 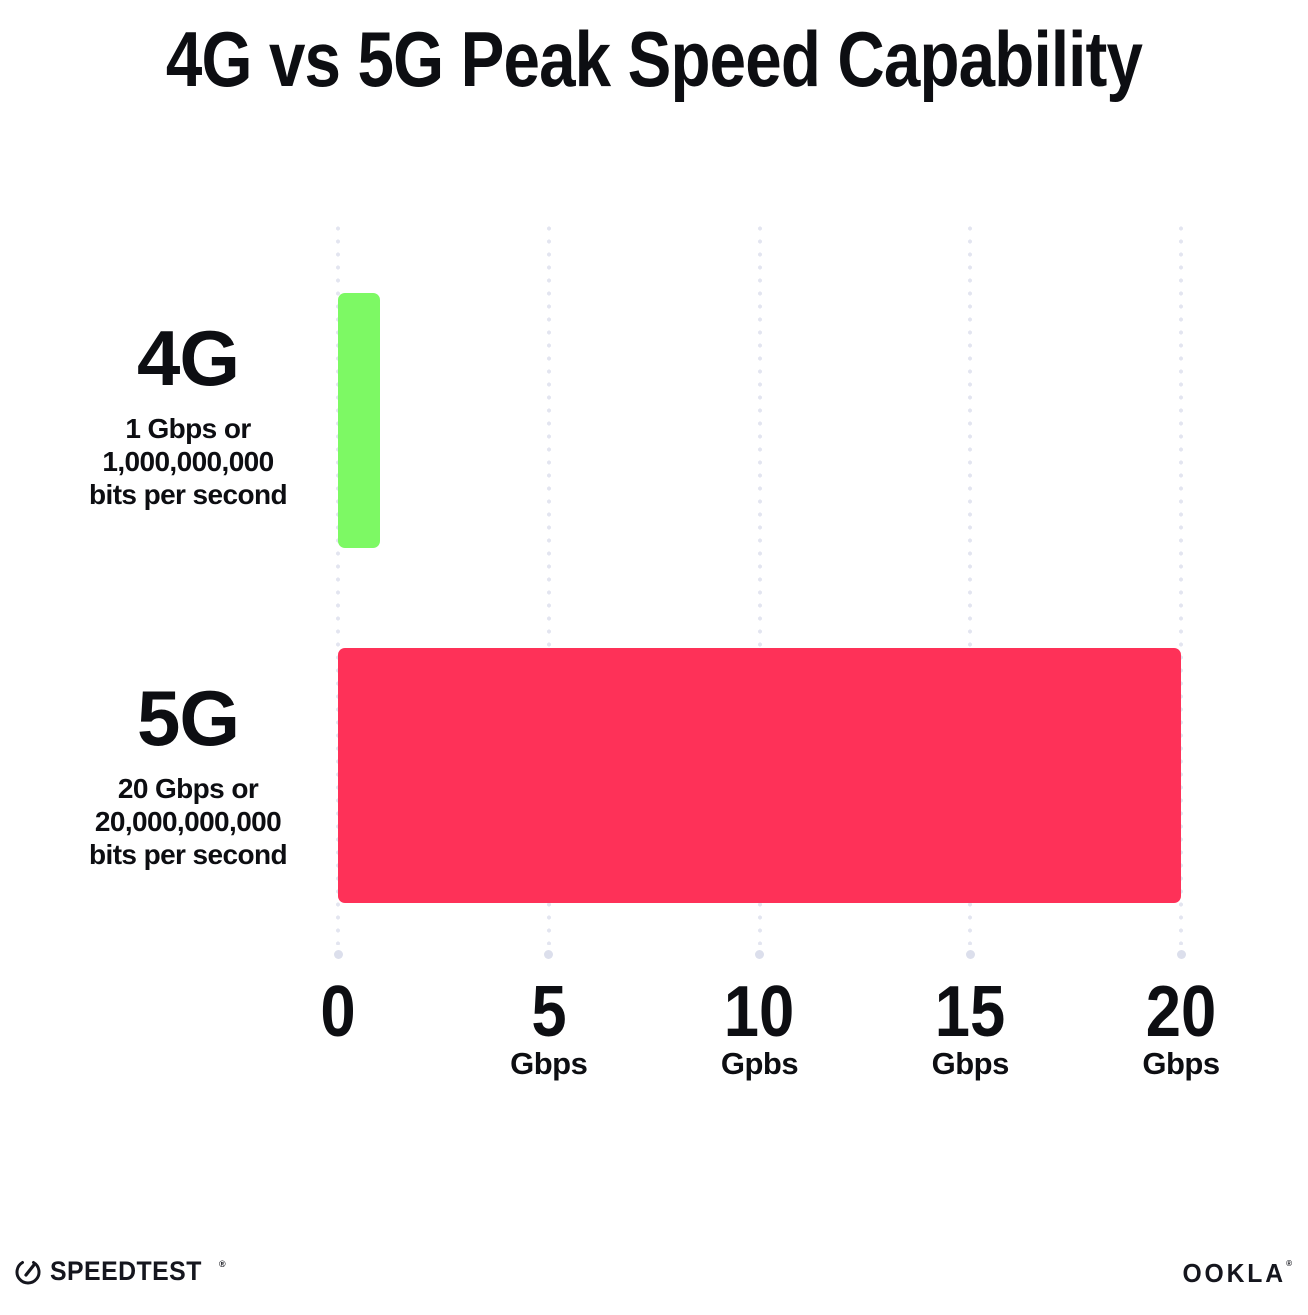 What do you see at coordinates (188, 428) in the screenshot?
I see `category-sublabel-4g-line1: 1 Gbps or` at bounding box center [188, 428].